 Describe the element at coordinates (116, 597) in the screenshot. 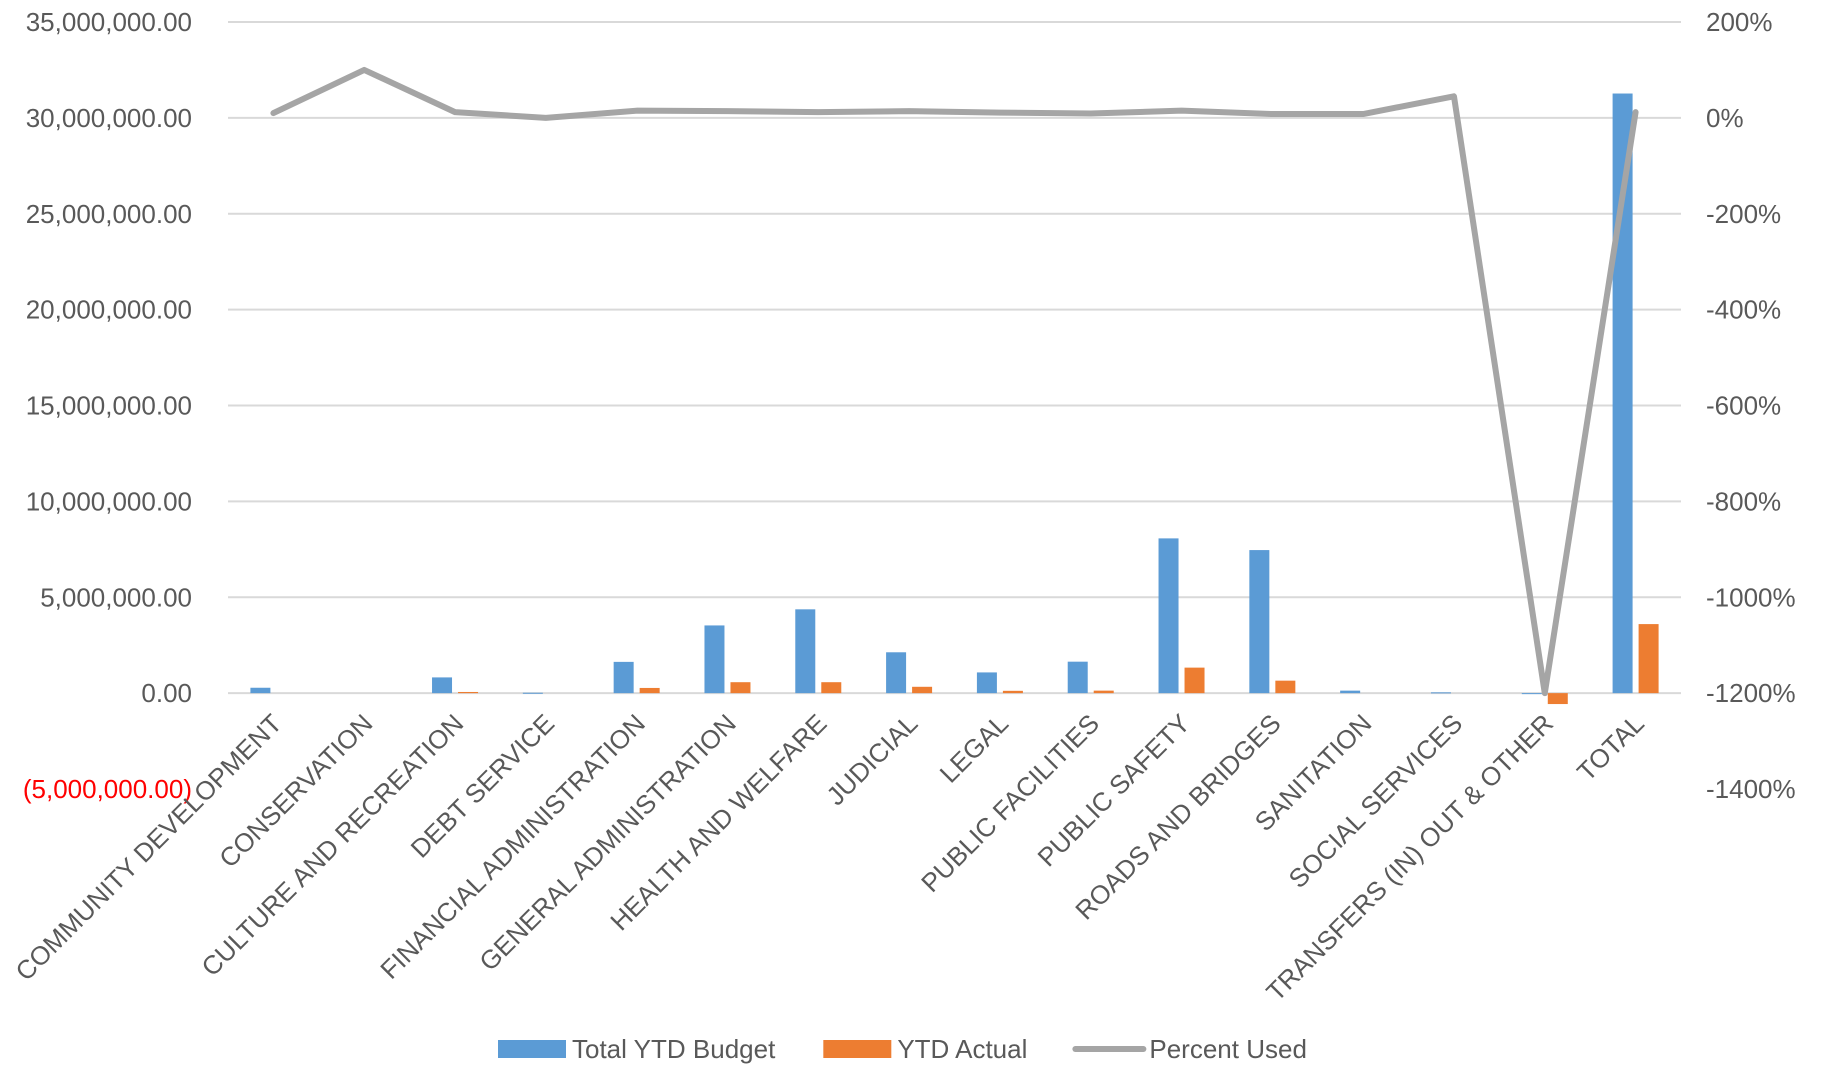

I see `y-left-tick-label: 5,000,000.00` at that location.